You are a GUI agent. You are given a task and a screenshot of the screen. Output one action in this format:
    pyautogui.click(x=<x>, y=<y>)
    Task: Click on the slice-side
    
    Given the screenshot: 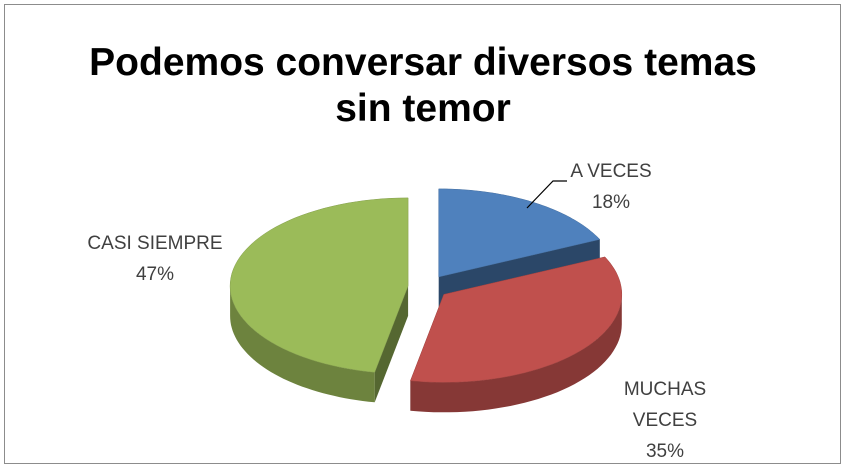 What is the action you would take?
    pyautogui.click(x=391, y=344)
    